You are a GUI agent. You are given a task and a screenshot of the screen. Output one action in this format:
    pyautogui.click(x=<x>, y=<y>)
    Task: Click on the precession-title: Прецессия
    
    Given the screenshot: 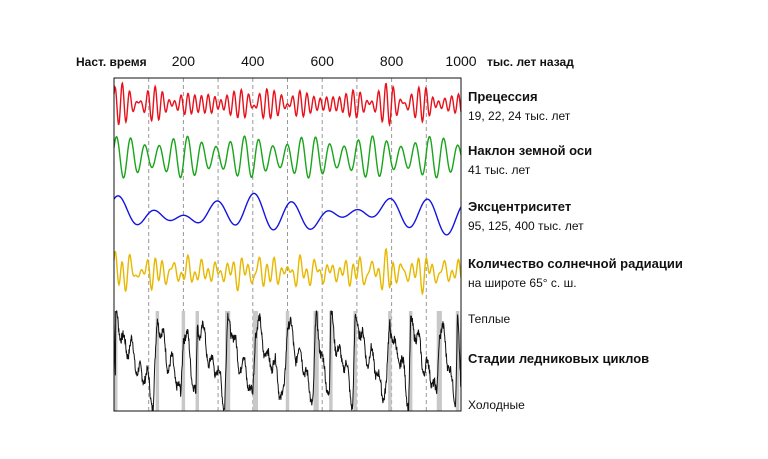 What is the action you would take?
    pyautogui.click(x=503, y=96)
    